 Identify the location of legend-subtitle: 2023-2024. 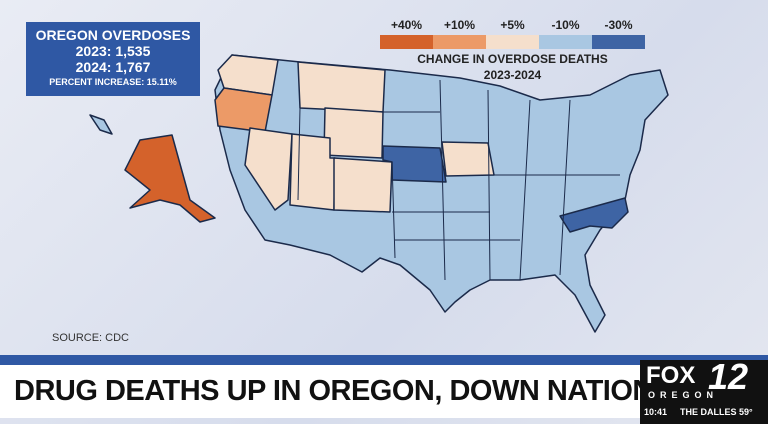
(512, 75).